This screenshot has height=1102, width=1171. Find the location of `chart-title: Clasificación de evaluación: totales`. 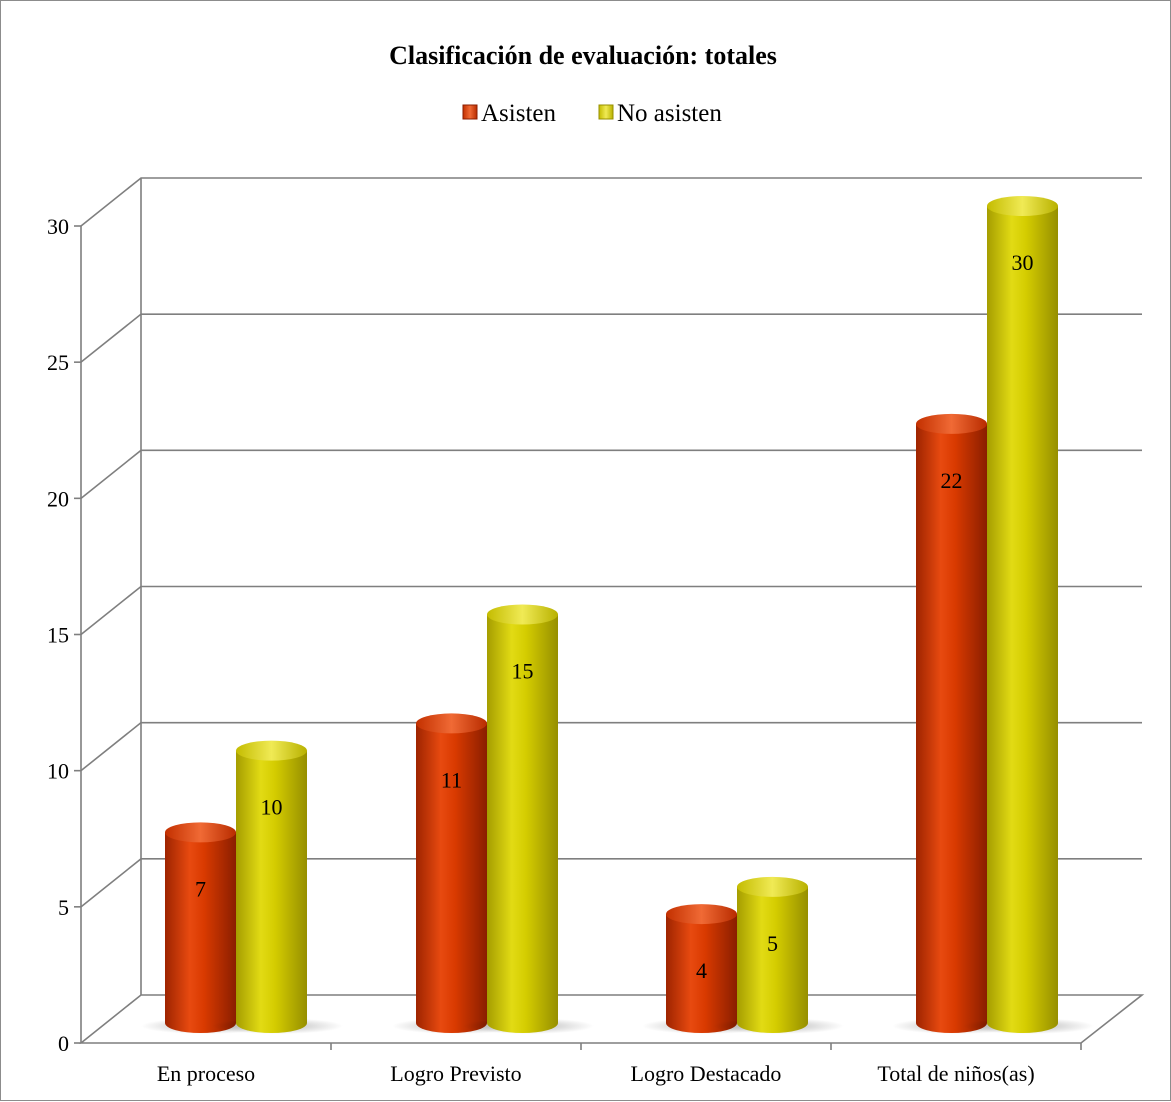

chart-title: Clasificación de evaluación: totales is located at coordinates (583, 55).